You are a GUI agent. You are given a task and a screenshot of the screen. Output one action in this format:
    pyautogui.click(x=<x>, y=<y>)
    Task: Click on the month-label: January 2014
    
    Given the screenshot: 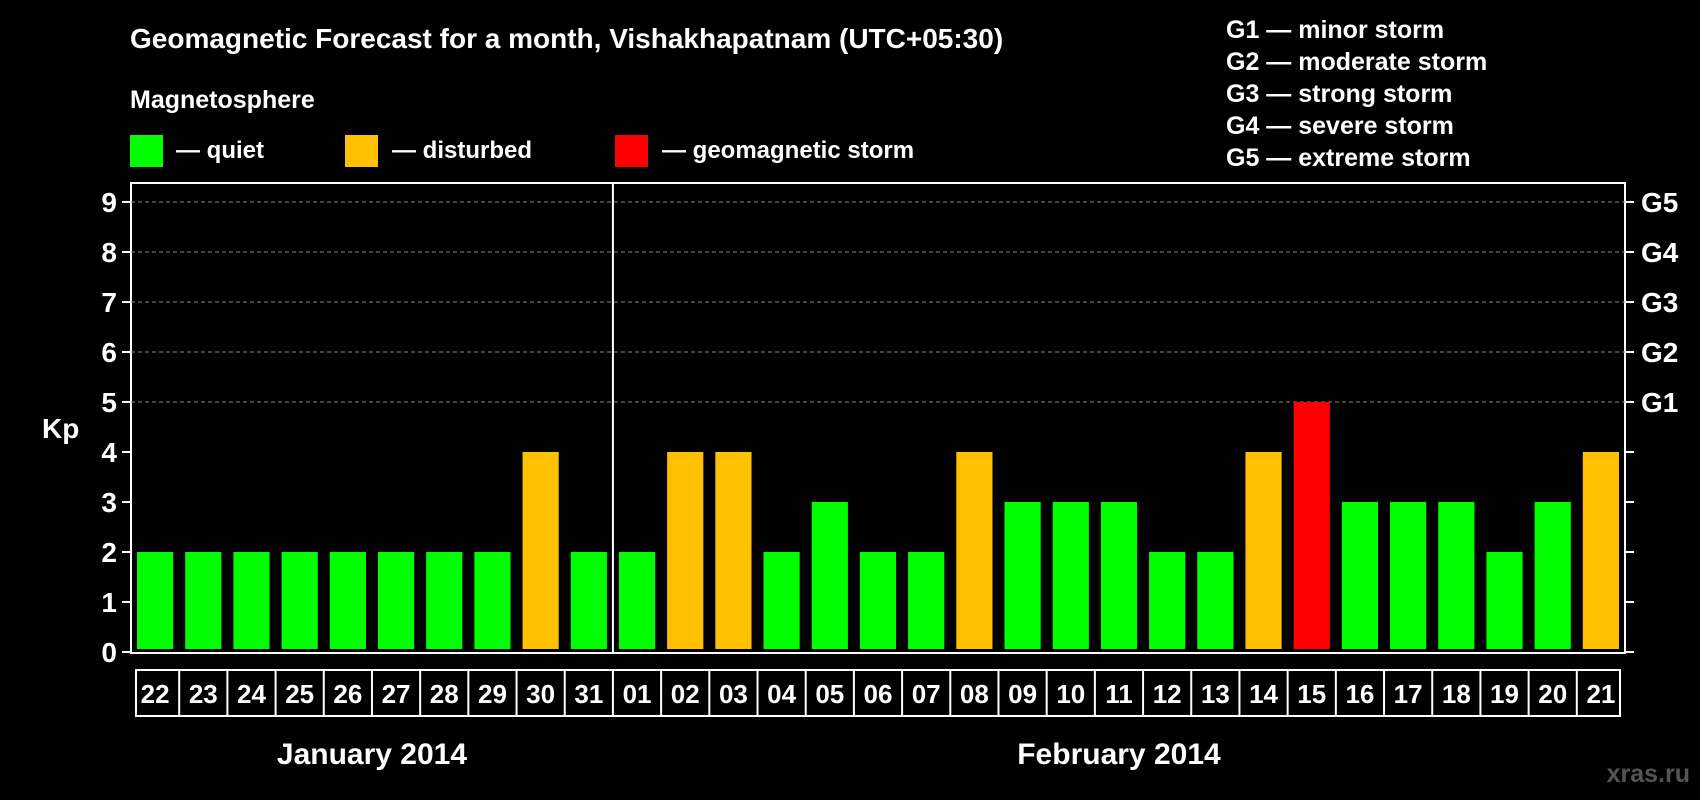 What is the action you would take?
    pyautogui.click(x=372, y=754)
    